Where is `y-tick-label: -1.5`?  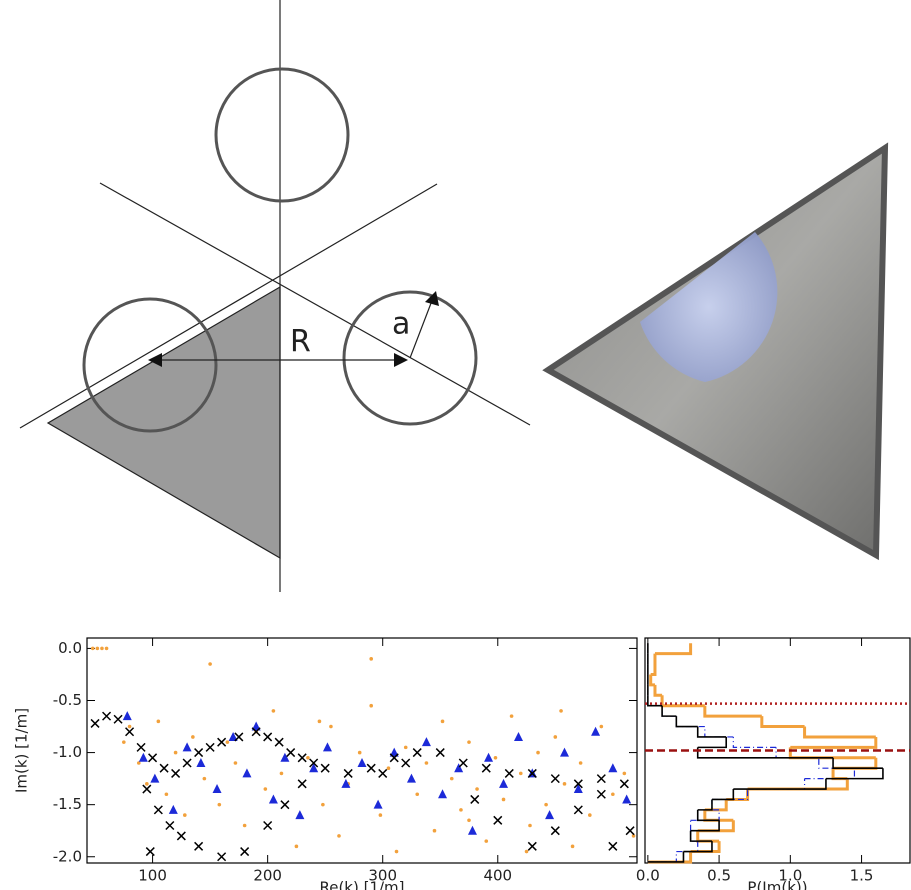
y-tick-label: -1.5 is located at coordinates (67, 804).